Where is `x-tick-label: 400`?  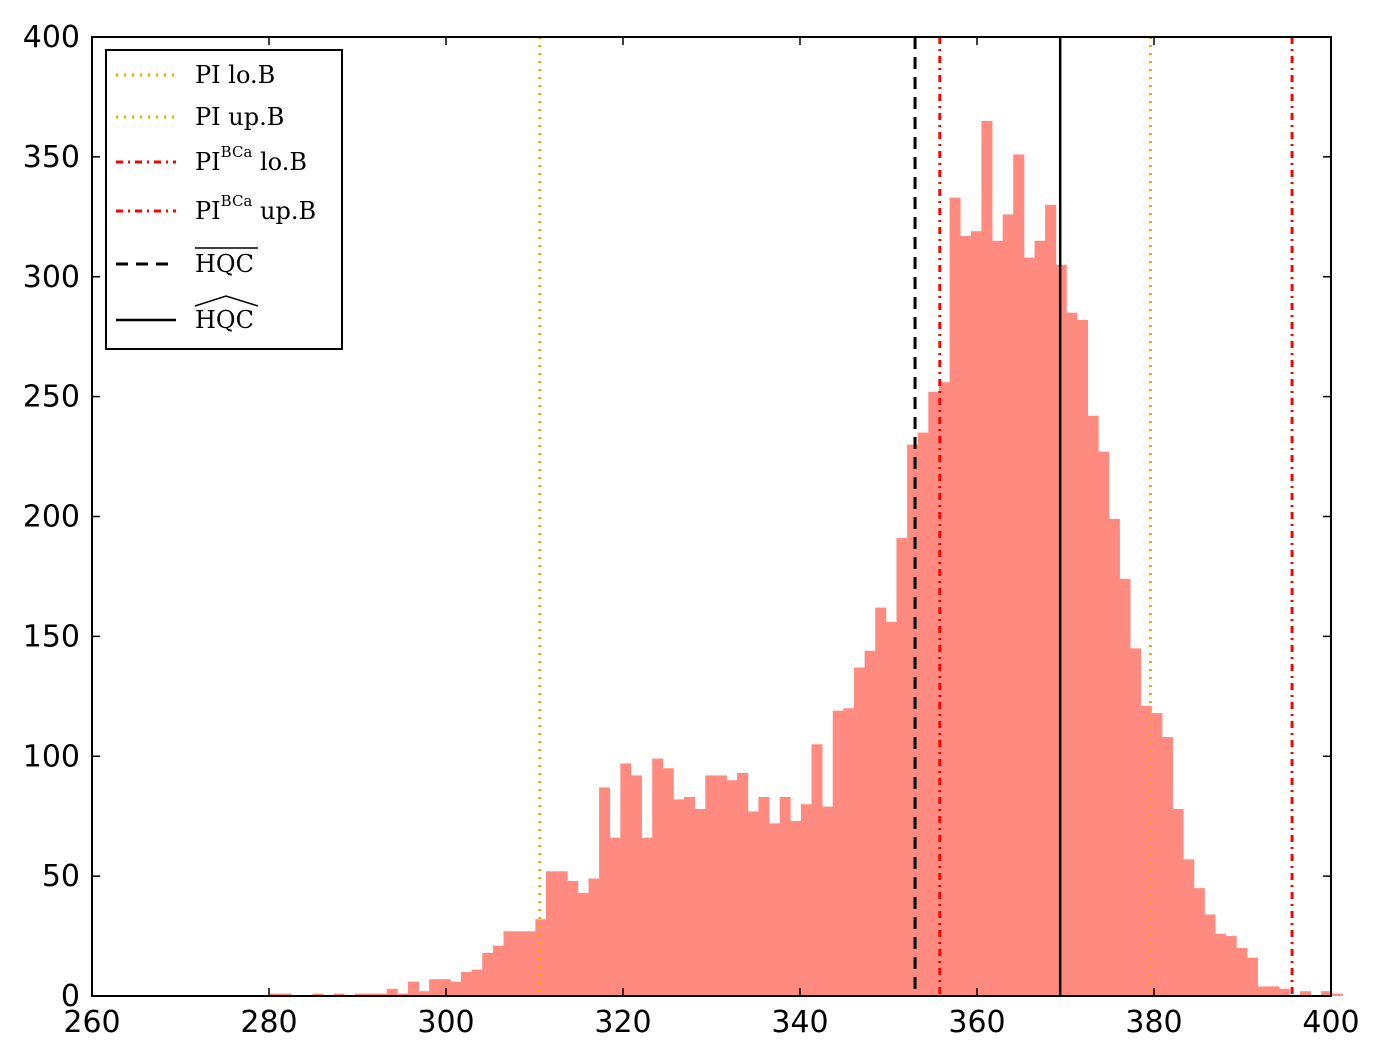 x-tick-label: 400 is located at coordinates (1330, 1022).